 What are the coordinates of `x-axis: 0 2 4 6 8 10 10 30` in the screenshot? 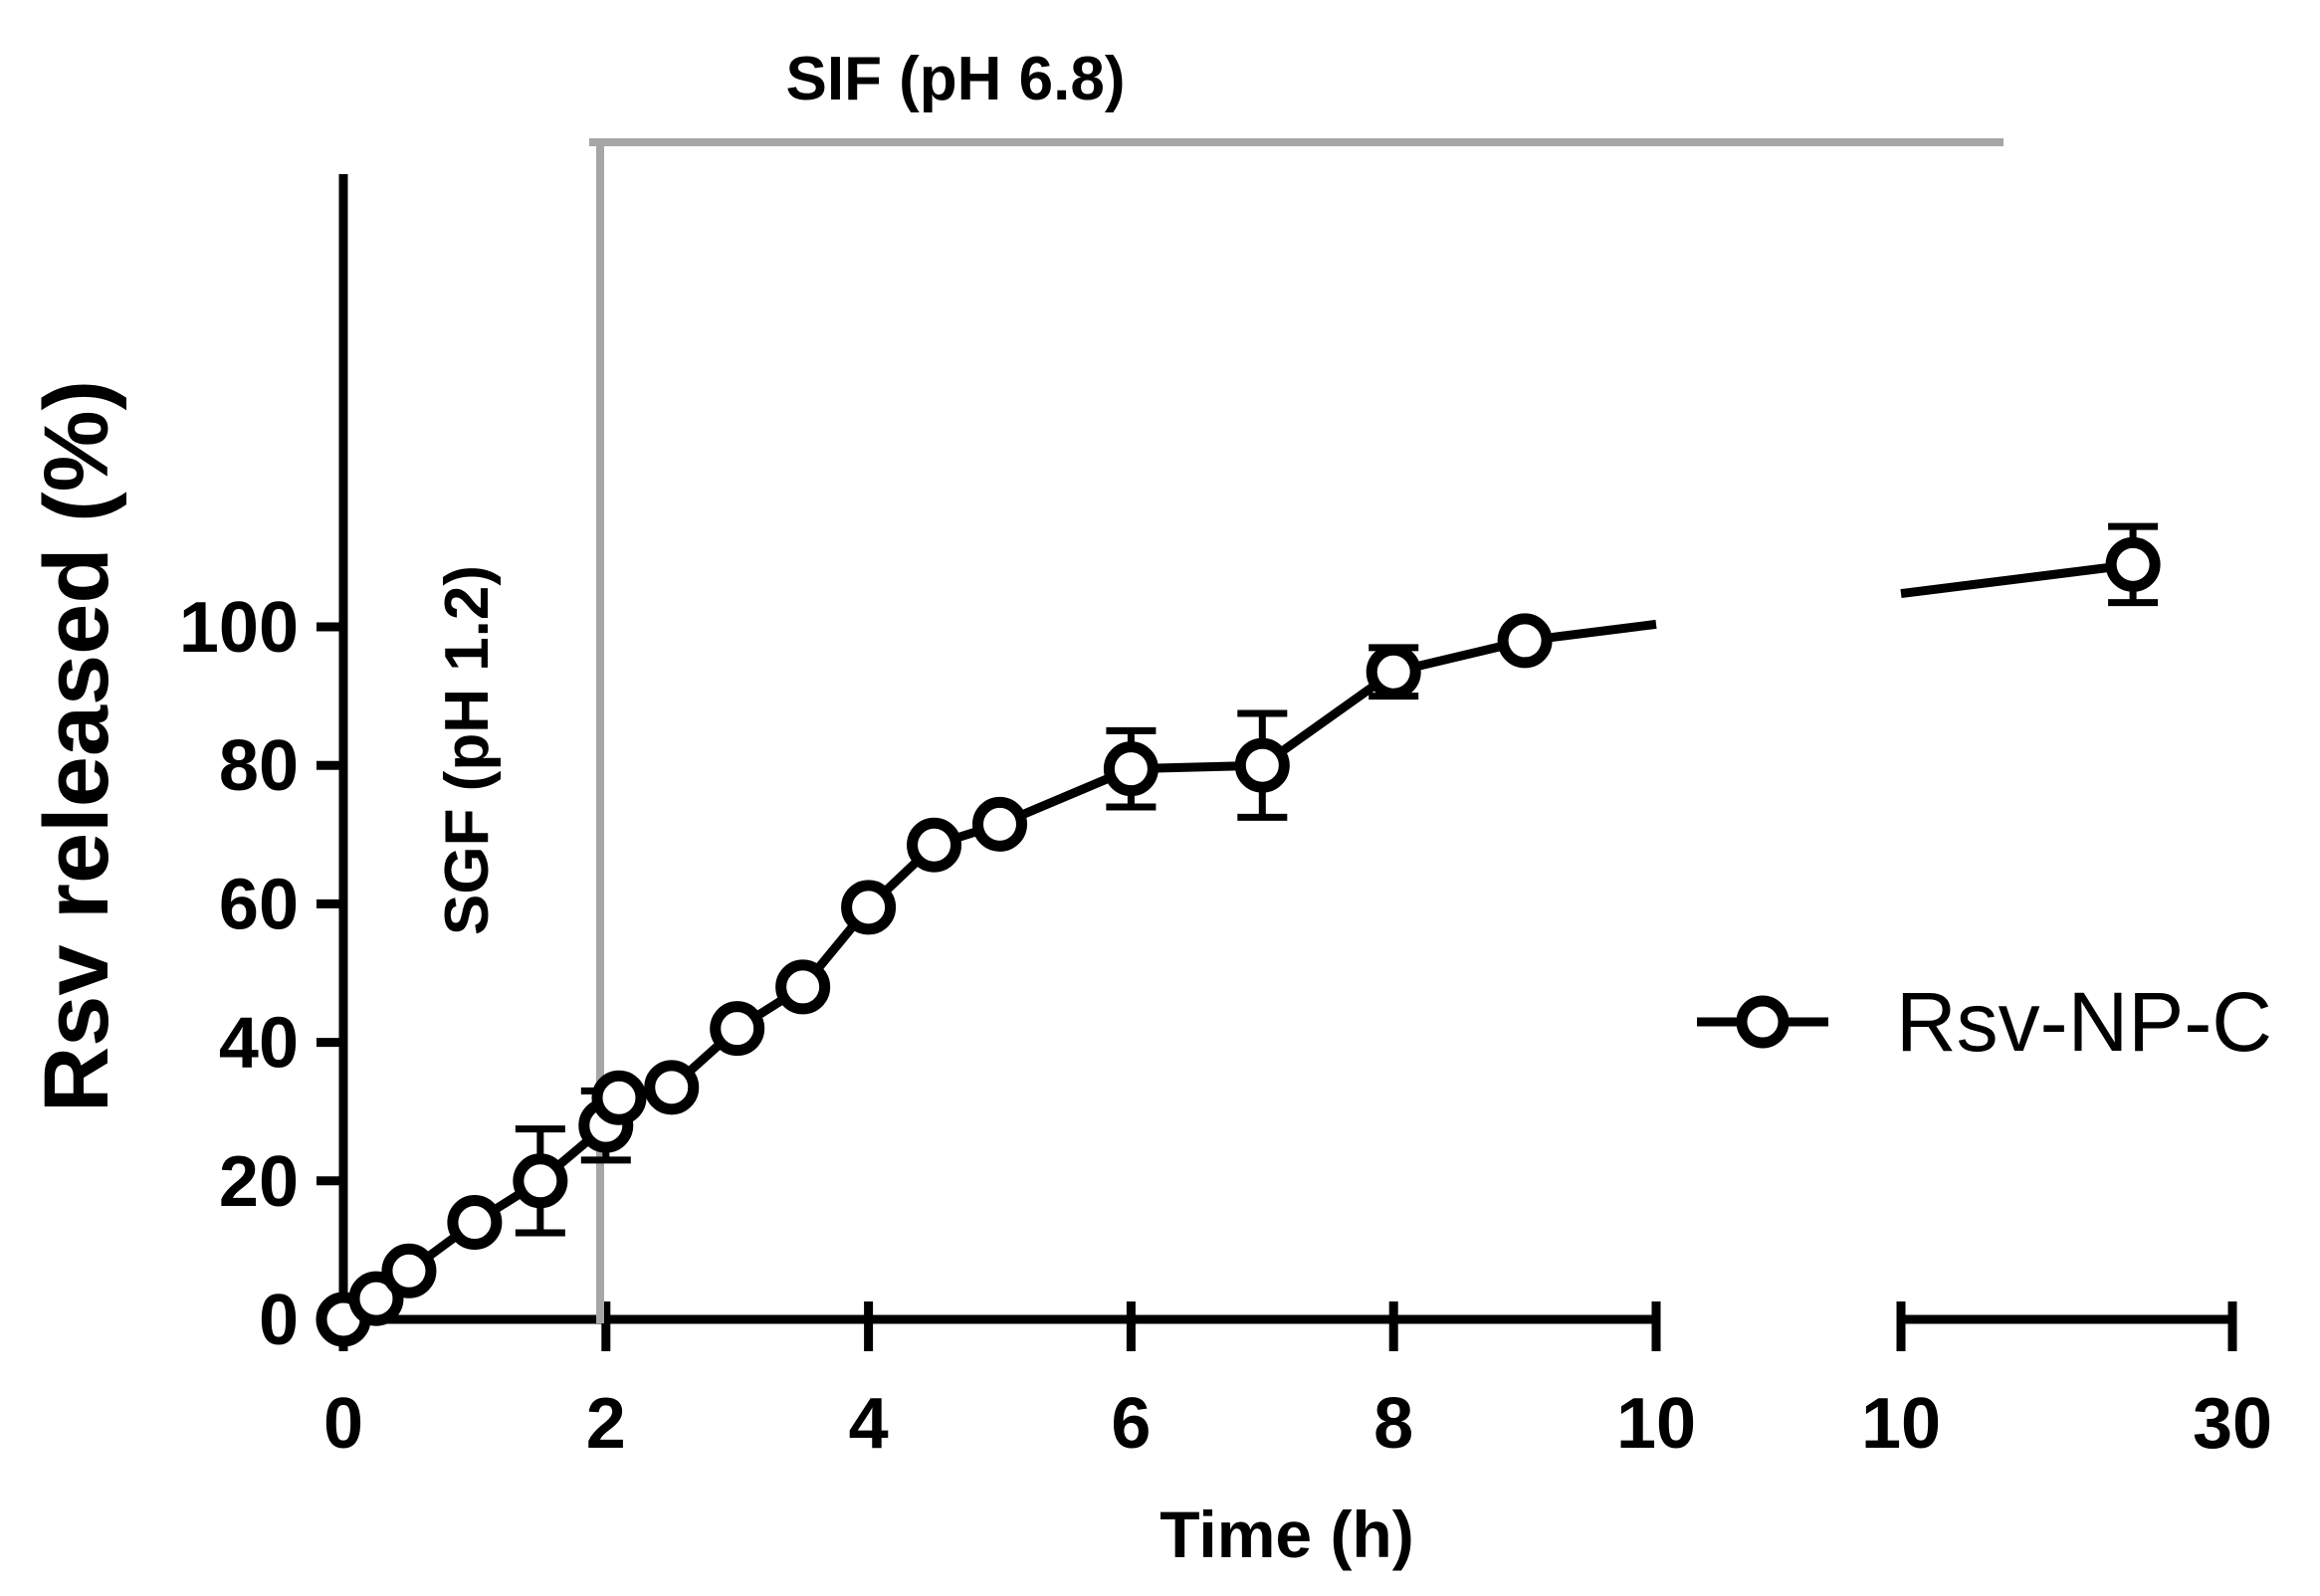 It's located at (1297, 1382).